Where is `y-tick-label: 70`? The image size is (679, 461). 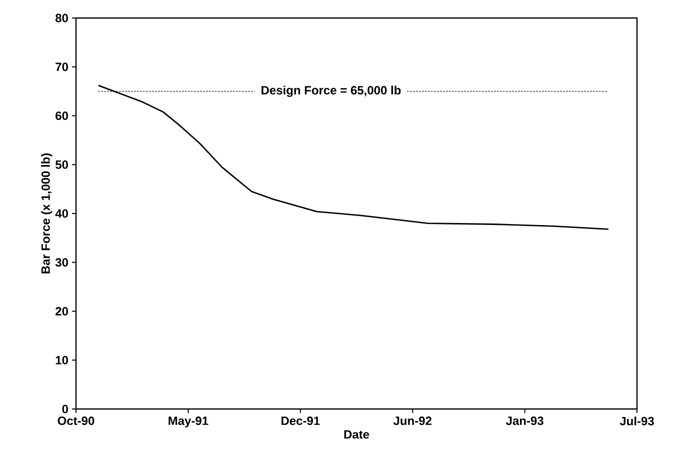 y-tick-label: 70 is located at coordinates (62, 67).